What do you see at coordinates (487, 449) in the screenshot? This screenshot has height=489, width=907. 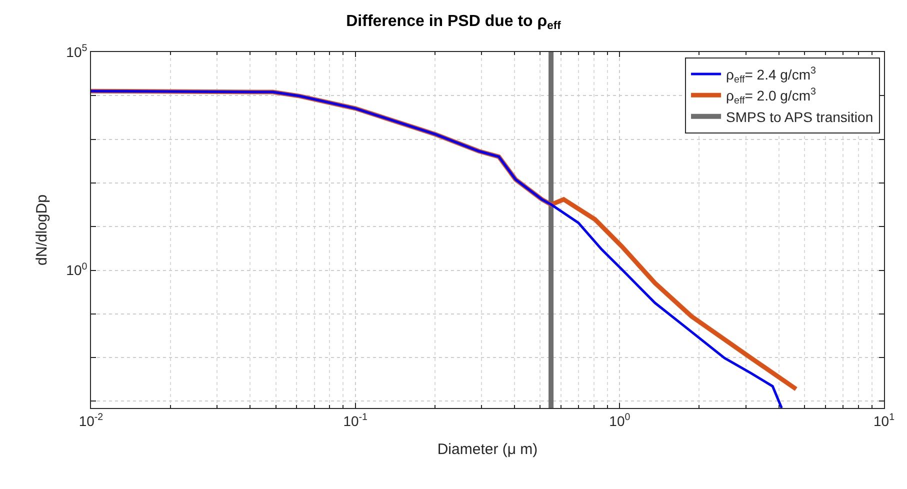 I see `x-axis-title: Diameter (μ m)` at bounding box center [487, 449].